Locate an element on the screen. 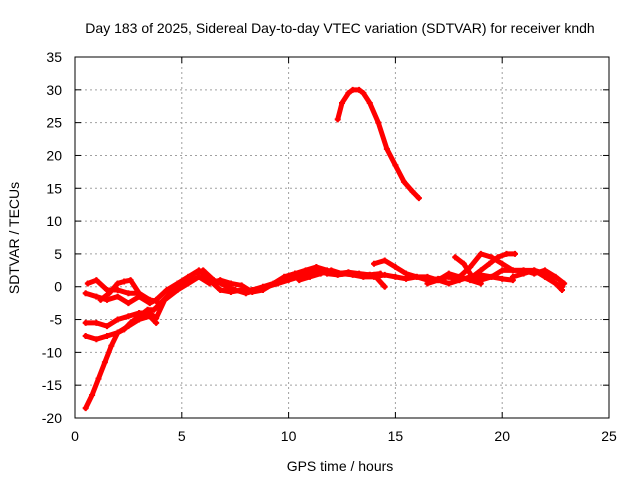 Image resolution: width=640 pixels, height=480 pixels. x-tick-label: 25 is located at coordinates (609, 436).